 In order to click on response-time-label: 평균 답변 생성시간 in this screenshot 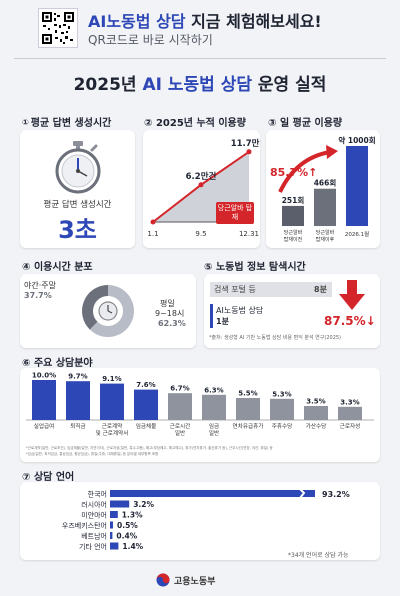, I will do `click(77, 205)`.